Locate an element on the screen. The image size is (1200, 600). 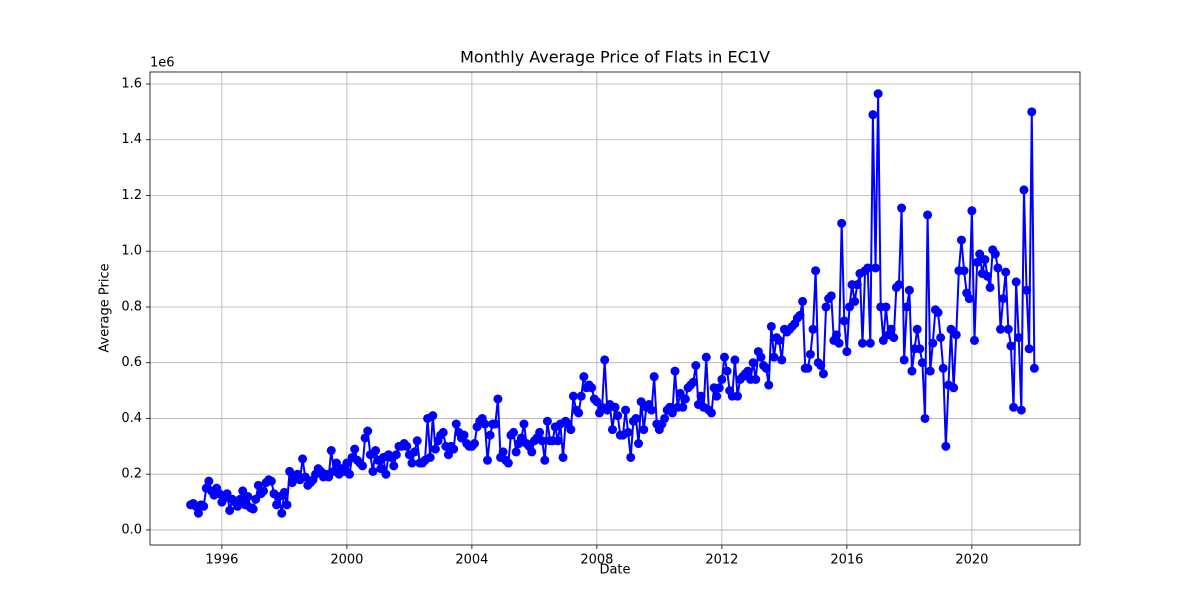
y-tick-label: 0.6 is located at coordinates (131, 362).